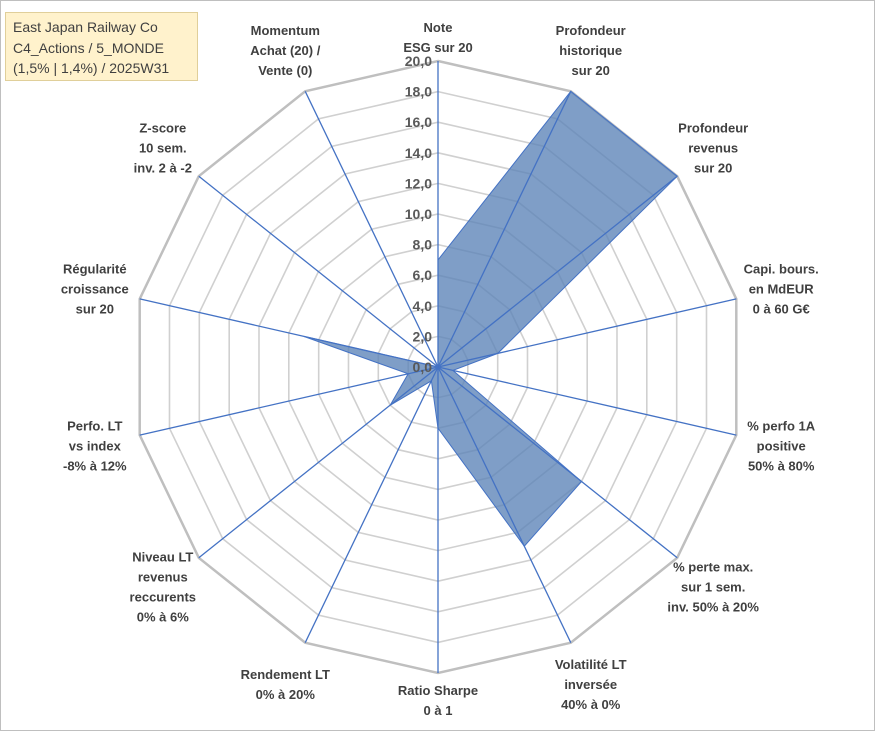  I want to click on category-label-line: vs index, so click(95, 445).